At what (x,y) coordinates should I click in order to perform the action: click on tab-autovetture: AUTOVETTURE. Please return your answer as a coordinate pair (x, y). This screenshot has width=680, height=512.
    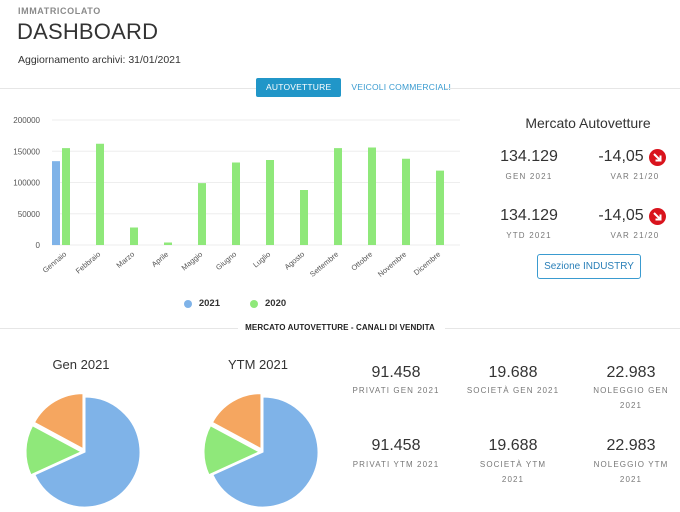
    Looking at the image, I should click on (299, 87).